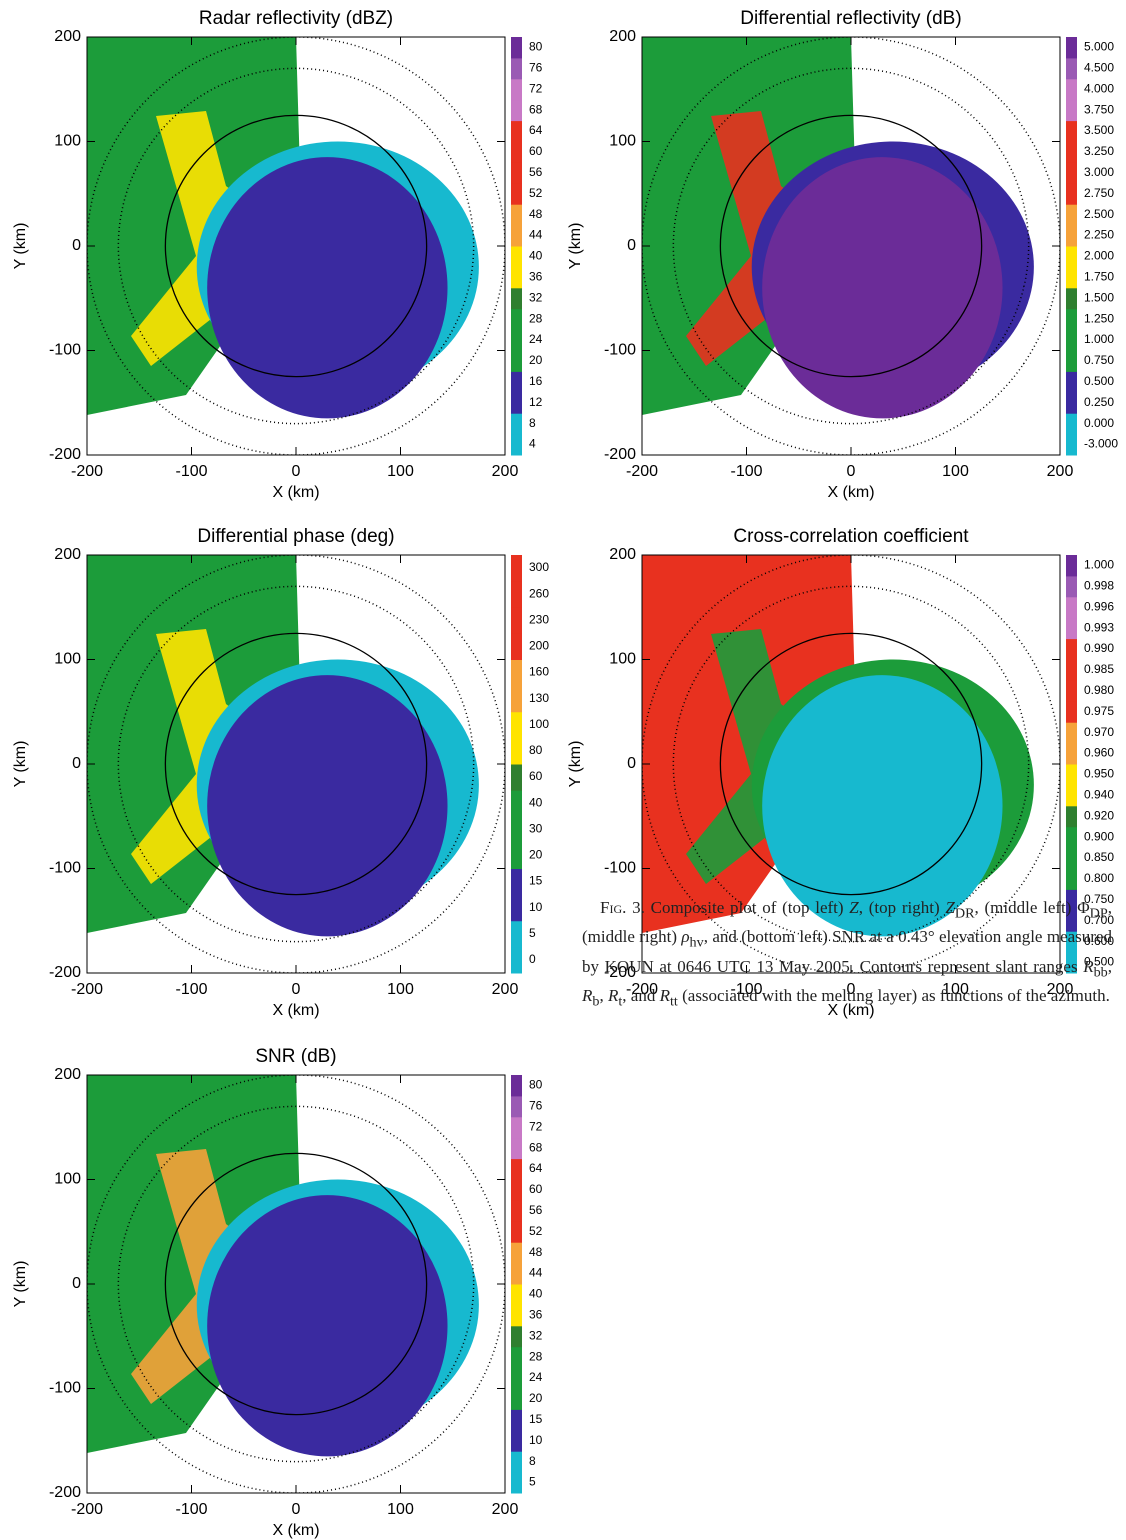  Describe the element at coordinates (536, 1168) in the screenshot. I see `colorbar-label: 64` at that location.